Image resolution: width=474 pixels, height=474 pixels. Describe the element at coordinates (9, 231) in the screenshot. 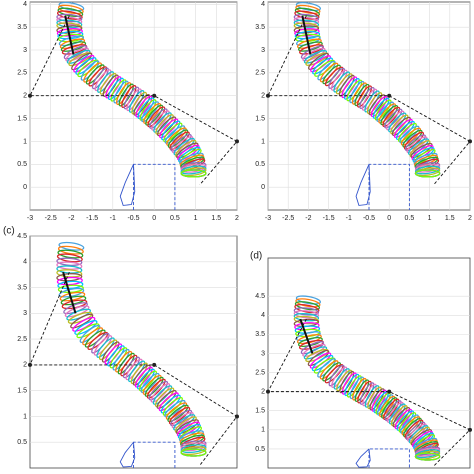

I see `panel-label: (c)` at that location.